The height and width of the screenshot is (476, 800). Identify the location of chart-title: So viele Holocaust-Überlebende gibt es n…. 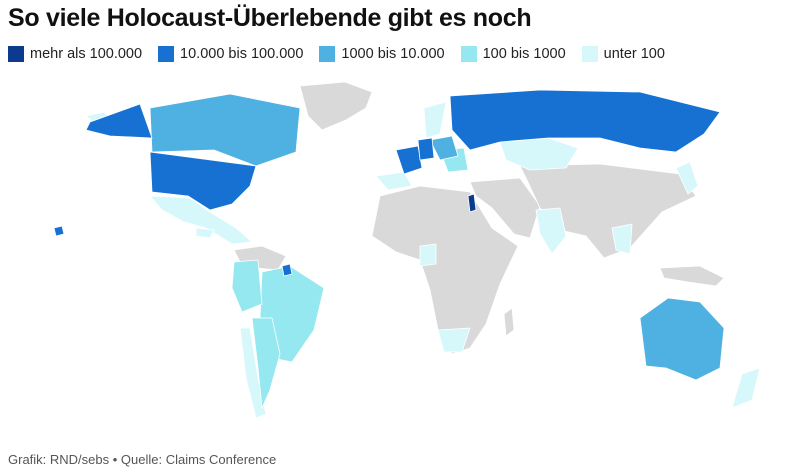
(270, 18).